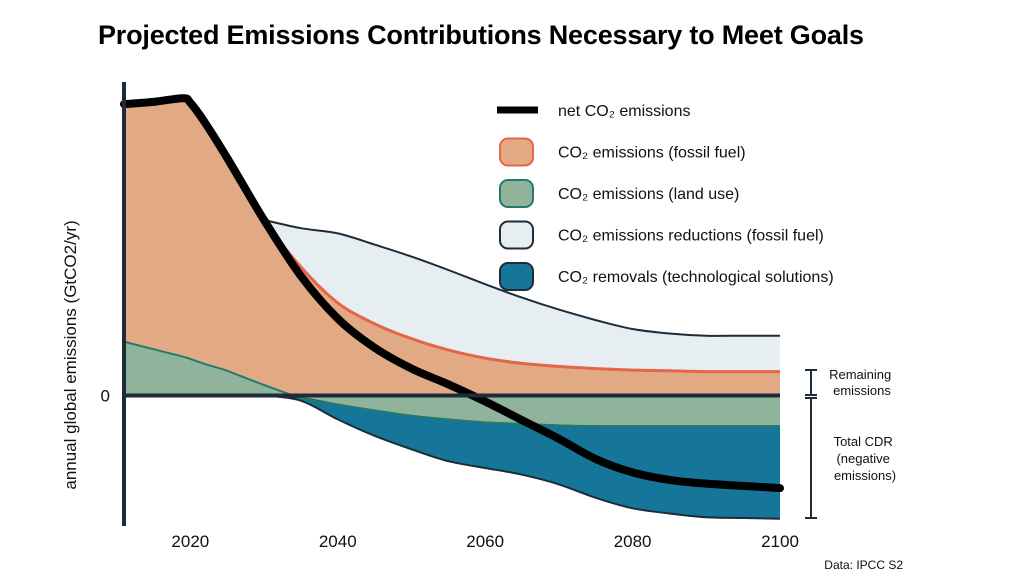 The width and height of the screenshot is (1024, 576). I want to click on total-cdr-line-1: Total CDR, so click(863, 441).